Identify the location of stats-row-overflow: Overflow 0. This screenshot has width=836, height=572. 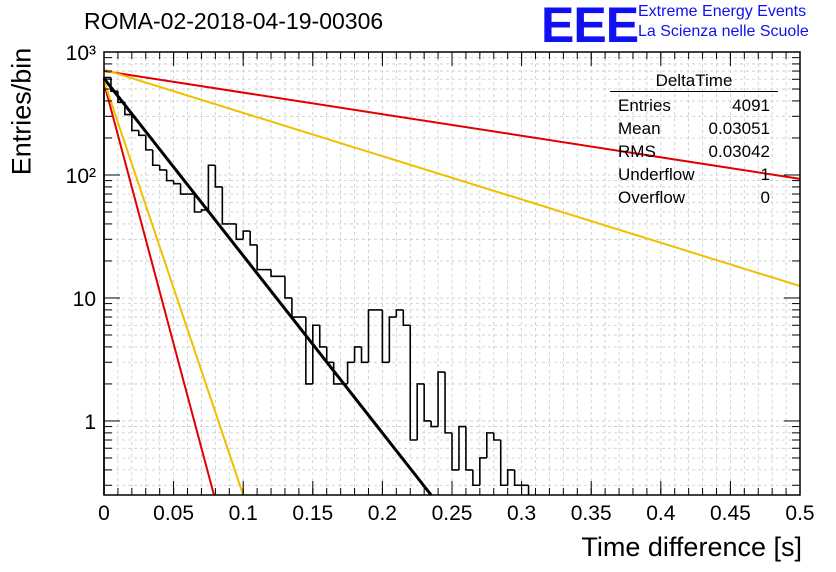
(694, 197).